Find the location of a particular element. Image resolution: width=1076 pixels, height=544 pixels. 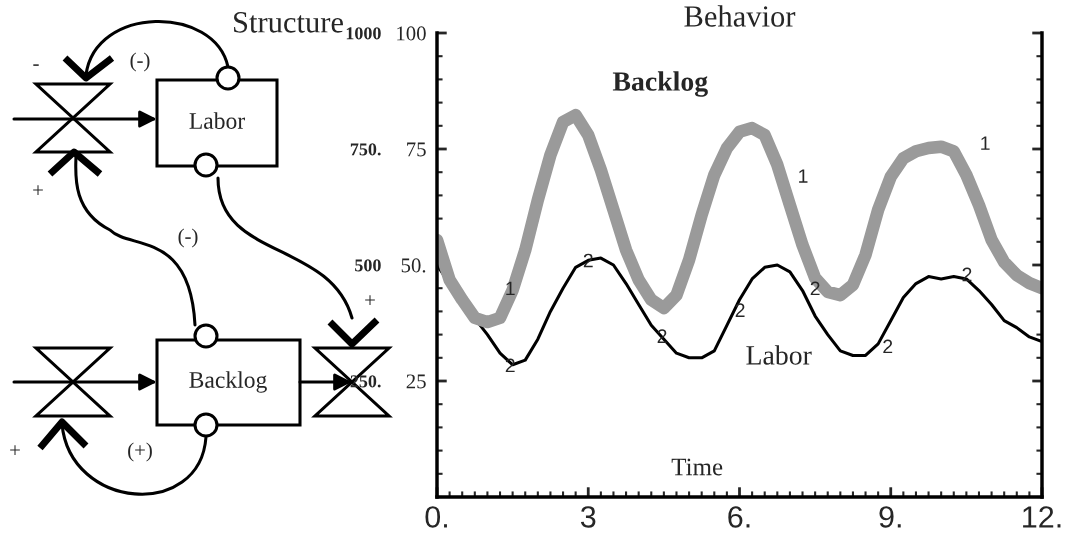

x-tick-label: 3 is located at coordinates (588, 517).